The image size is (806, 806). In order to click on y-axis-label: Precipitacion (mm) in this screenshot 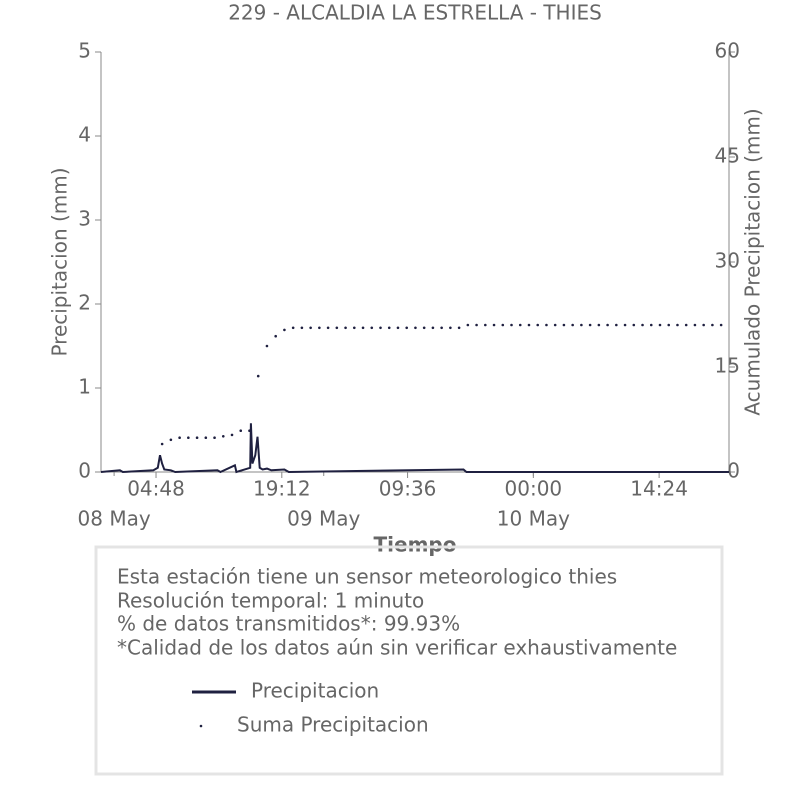, I will do `click(60, 261)`.